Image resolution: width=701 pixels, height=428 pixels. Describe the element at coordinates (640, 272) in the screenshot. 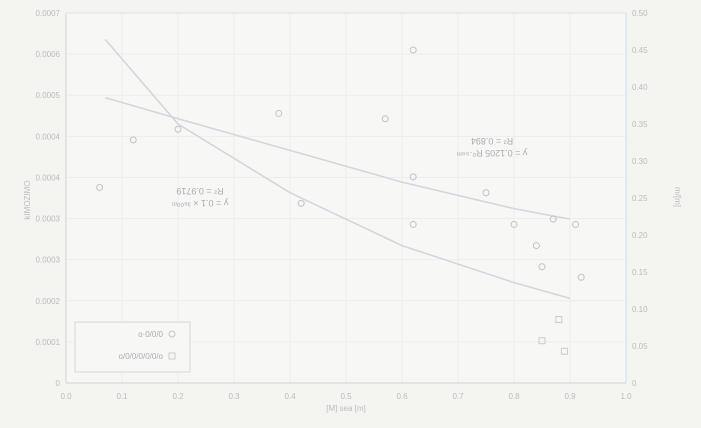

I see `y-right-tick-label-3: 0.15` at that location.